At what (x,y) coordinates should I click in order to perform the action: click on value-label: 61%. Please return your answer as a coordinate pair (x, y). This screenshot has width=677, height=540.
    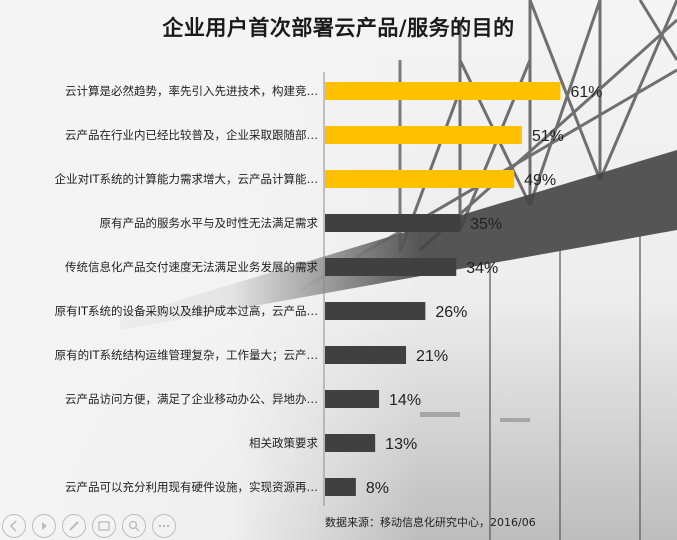
    Looking at the image, I should click on (586, 92).